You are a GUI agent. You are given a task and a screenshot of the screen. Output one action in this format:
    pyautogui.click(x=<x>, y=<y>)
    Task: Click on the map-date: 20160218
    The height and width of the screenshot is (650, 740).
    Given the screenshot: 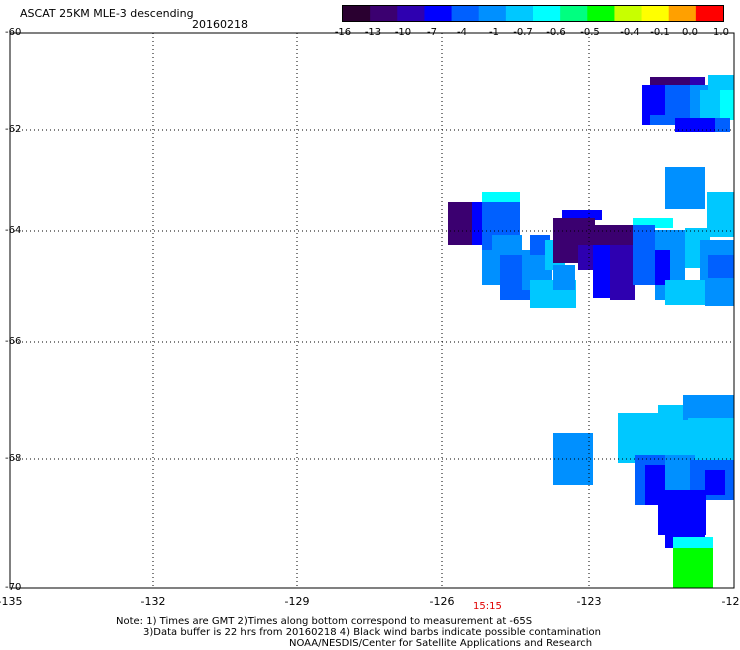 What is the action you would take?
    pyautogui.click(x=220, y=24)
    